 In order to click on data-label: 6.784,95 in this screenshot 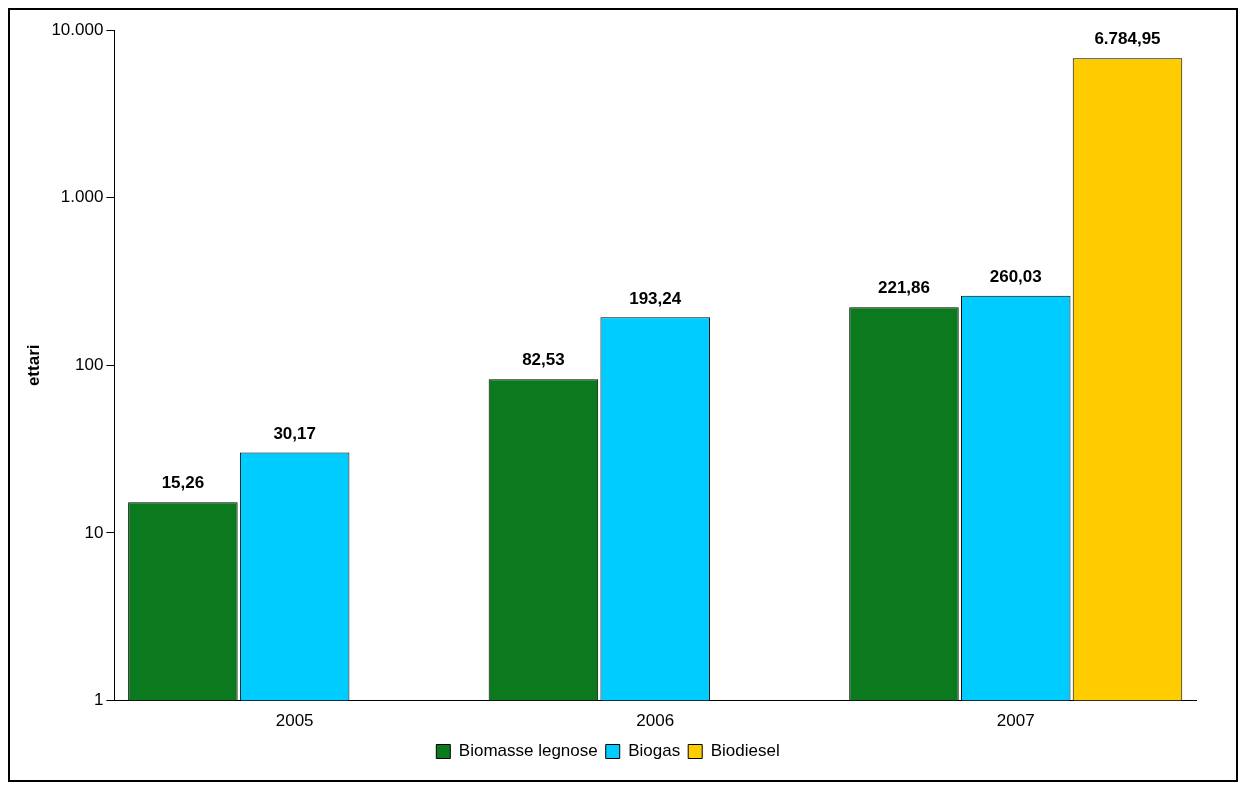, I will do `click(1127, 39)`.